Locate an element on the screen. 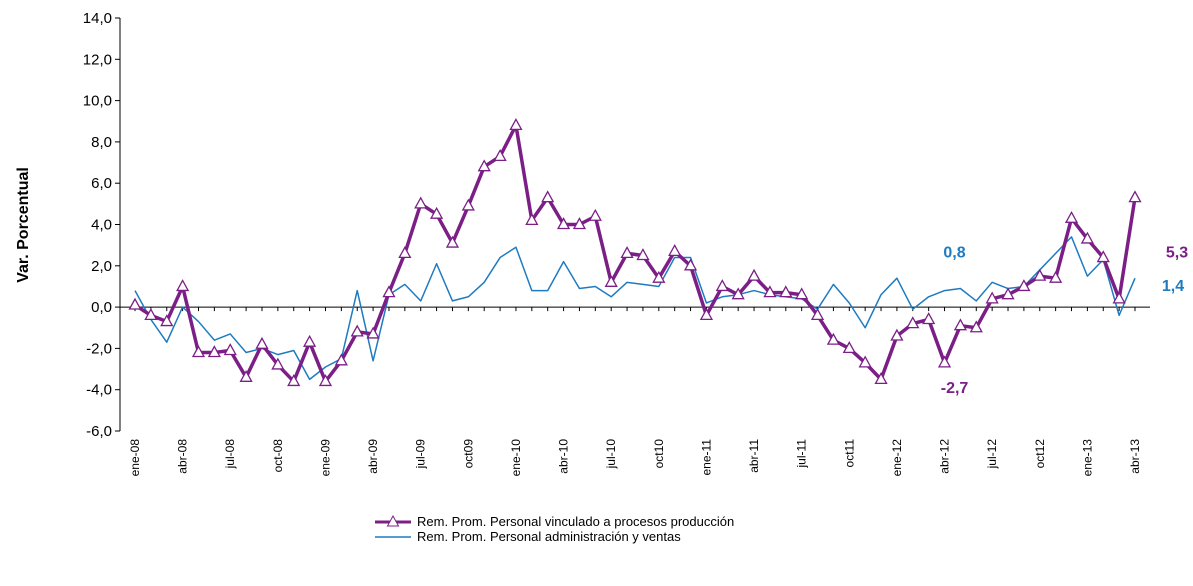 The image size is (1193, 586). x-tick-label: oct-08 is located at coordinates (278, 456).